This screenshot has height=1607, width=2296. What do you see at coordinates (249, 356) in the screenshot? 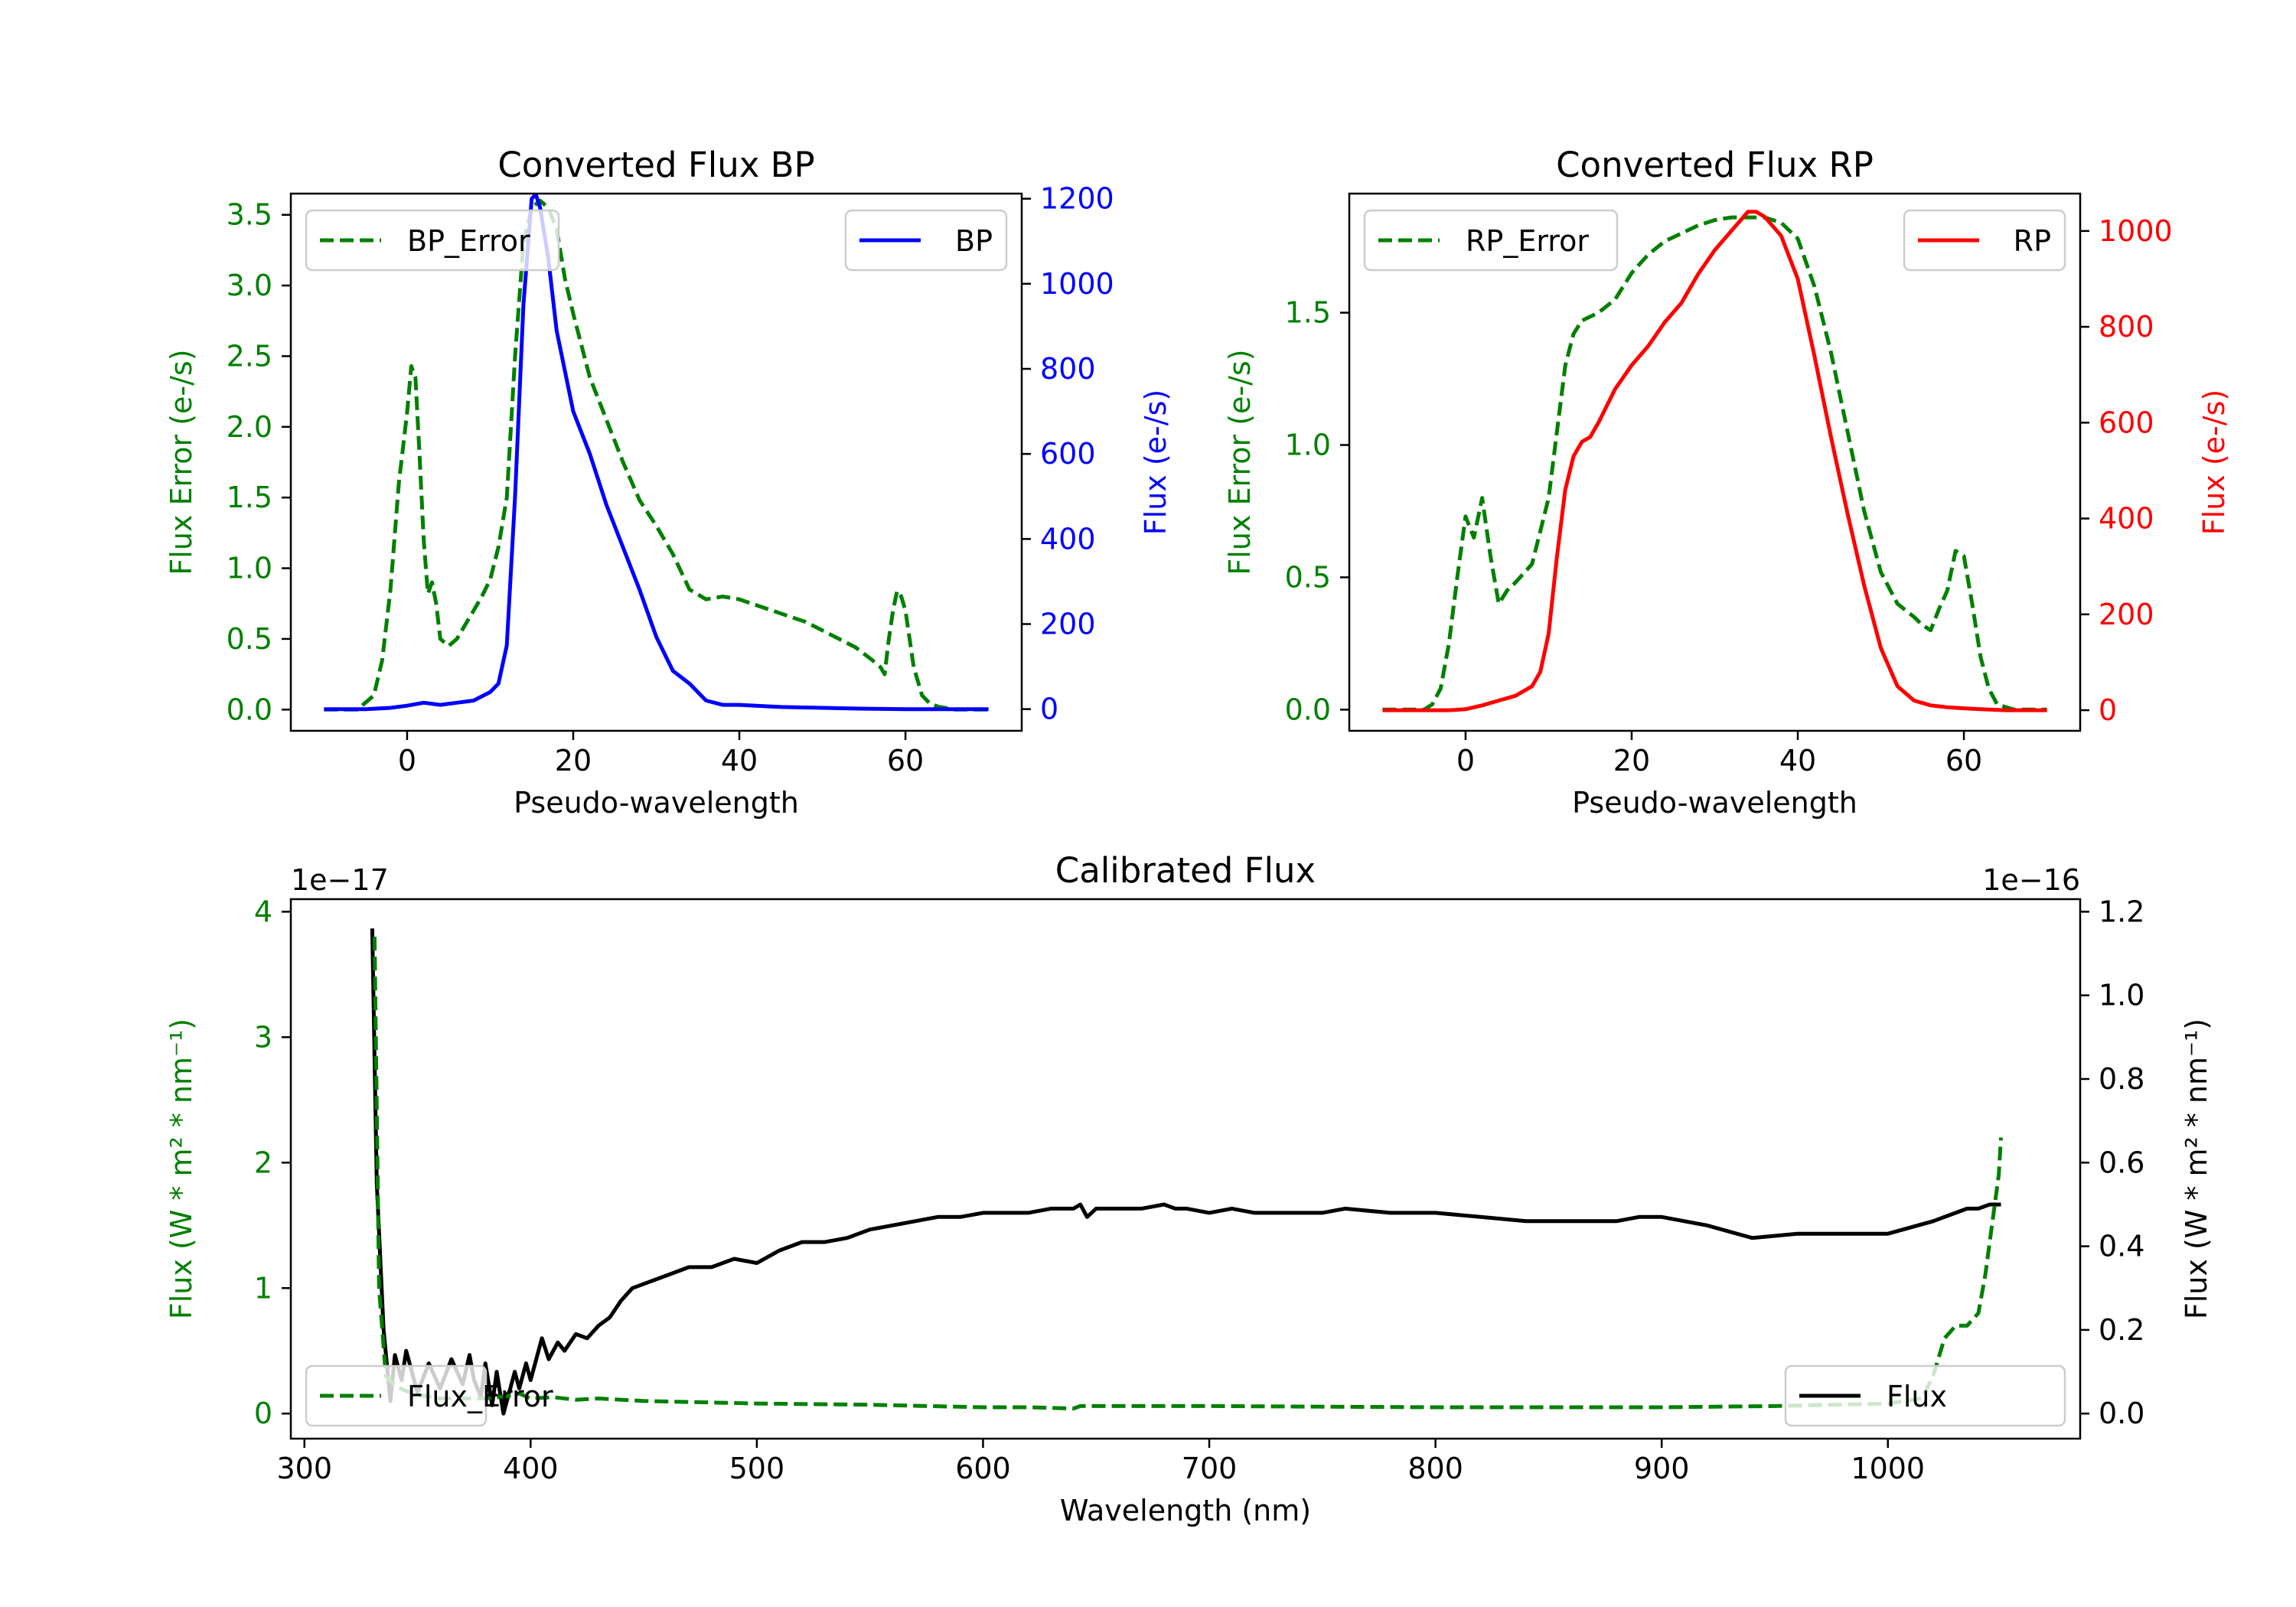
I see `y-left-tick-label: 2.5` at bounding box center [249, 356].